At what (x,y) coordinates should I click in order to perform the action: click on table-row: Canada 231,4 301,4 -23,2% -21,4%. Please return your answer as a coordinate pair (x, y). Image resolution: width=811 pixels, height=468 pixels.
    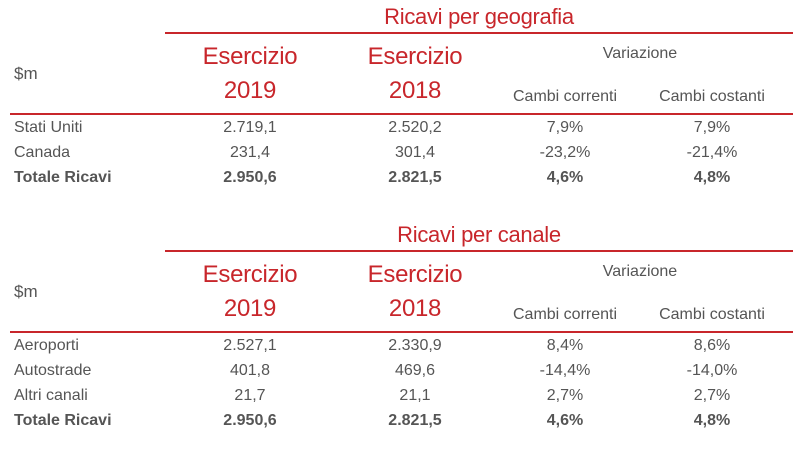
    Looking at the image, I should click on (405, 156).